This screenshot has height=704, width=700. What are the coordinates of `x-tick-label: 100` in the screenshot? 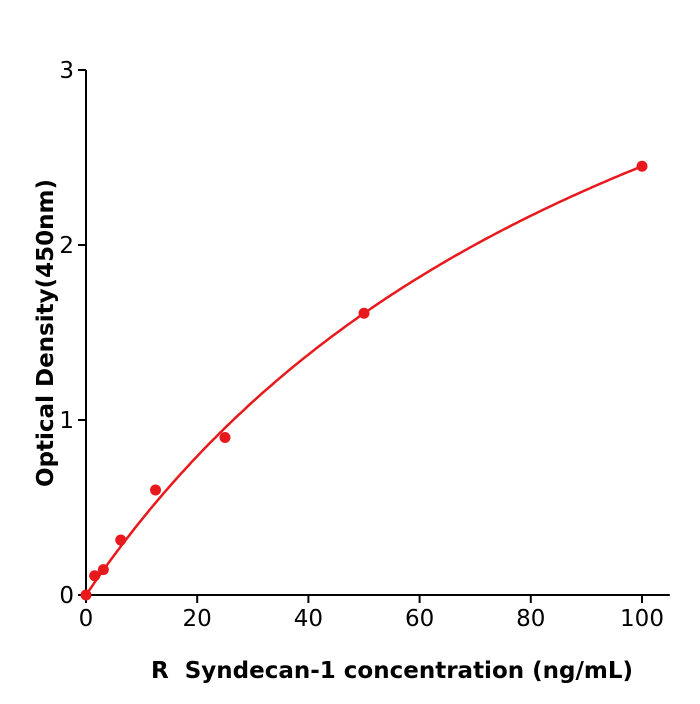 It's located at (642, 619).